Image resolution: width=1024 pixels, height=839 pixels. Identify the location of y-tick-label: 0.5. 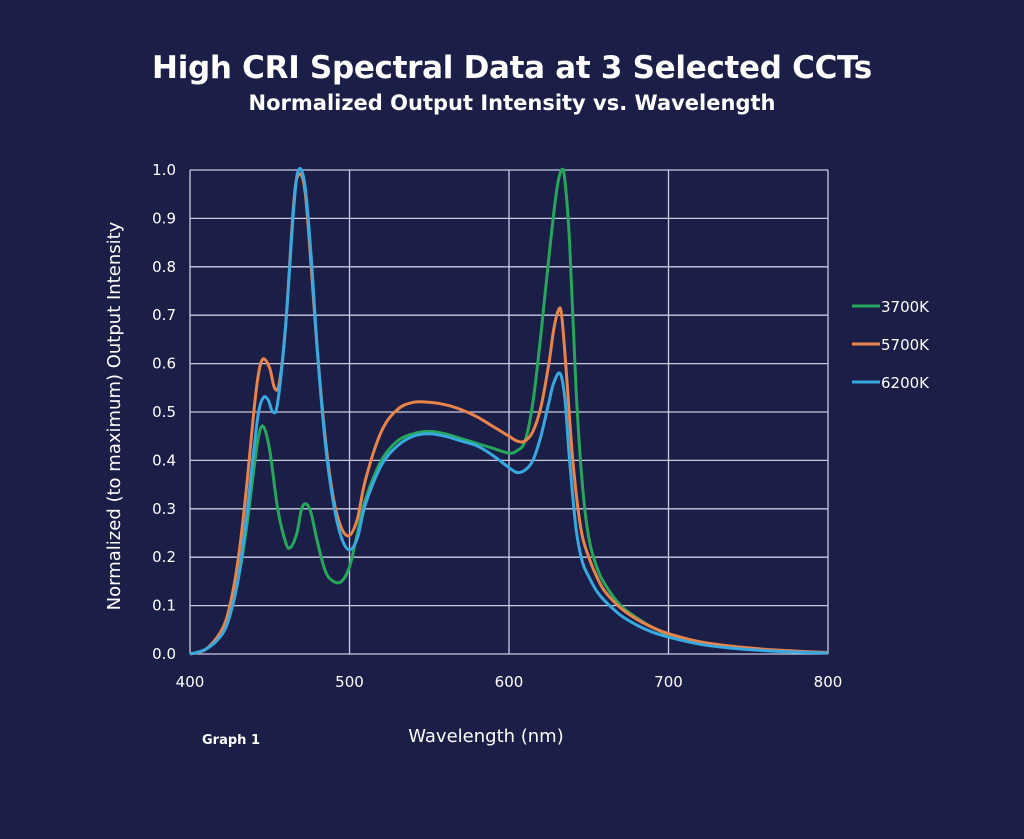
(164, 412).